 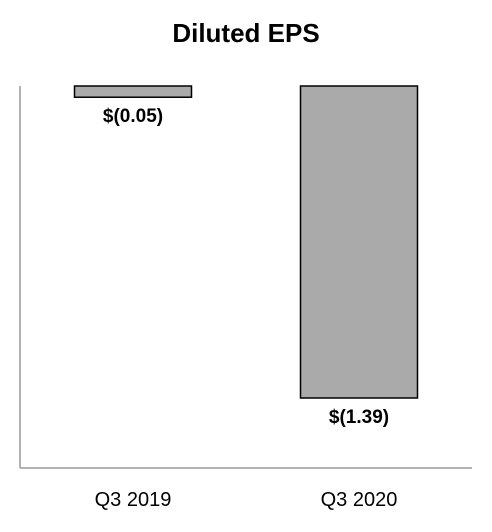 What do you see at coordinates (246, 500) in the screenshot?
I see `x-tick-labels: Q3 2019 Q3 2020` at bounding box center [246, 500].